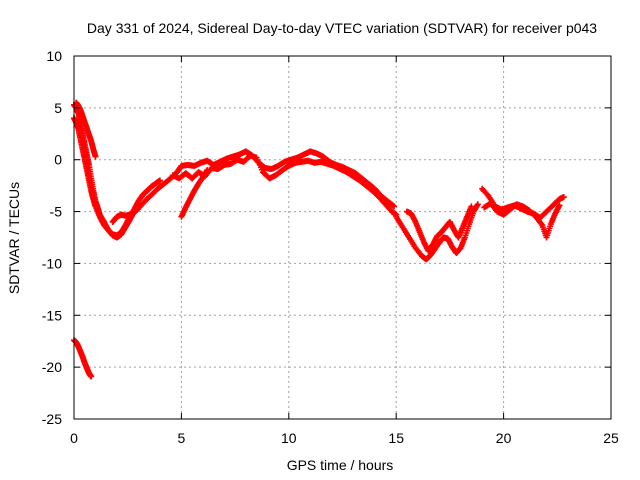 This screenshot has height=480, width=640. Describe the element at coordinates (14, 238) in the screenshot. I see `y-axis-label: SDTVAR / TECUs` at that location.